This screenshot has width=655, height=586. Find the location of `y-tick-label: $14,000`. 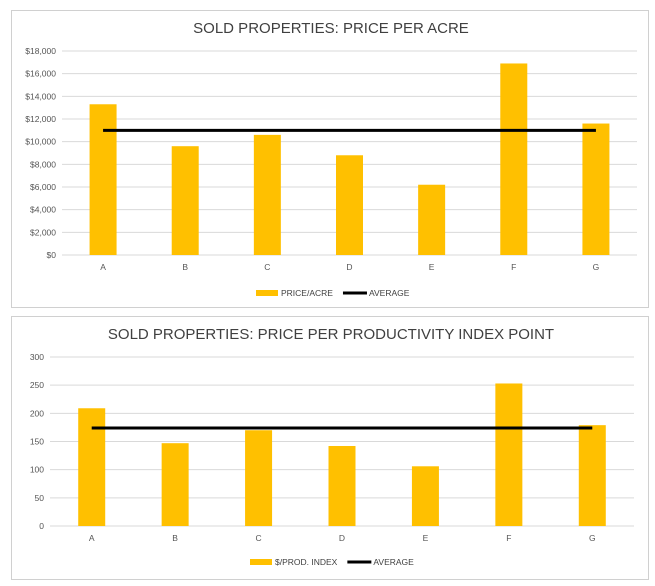

y-tick-label: $14,000 is located at coordinates (40, 96).